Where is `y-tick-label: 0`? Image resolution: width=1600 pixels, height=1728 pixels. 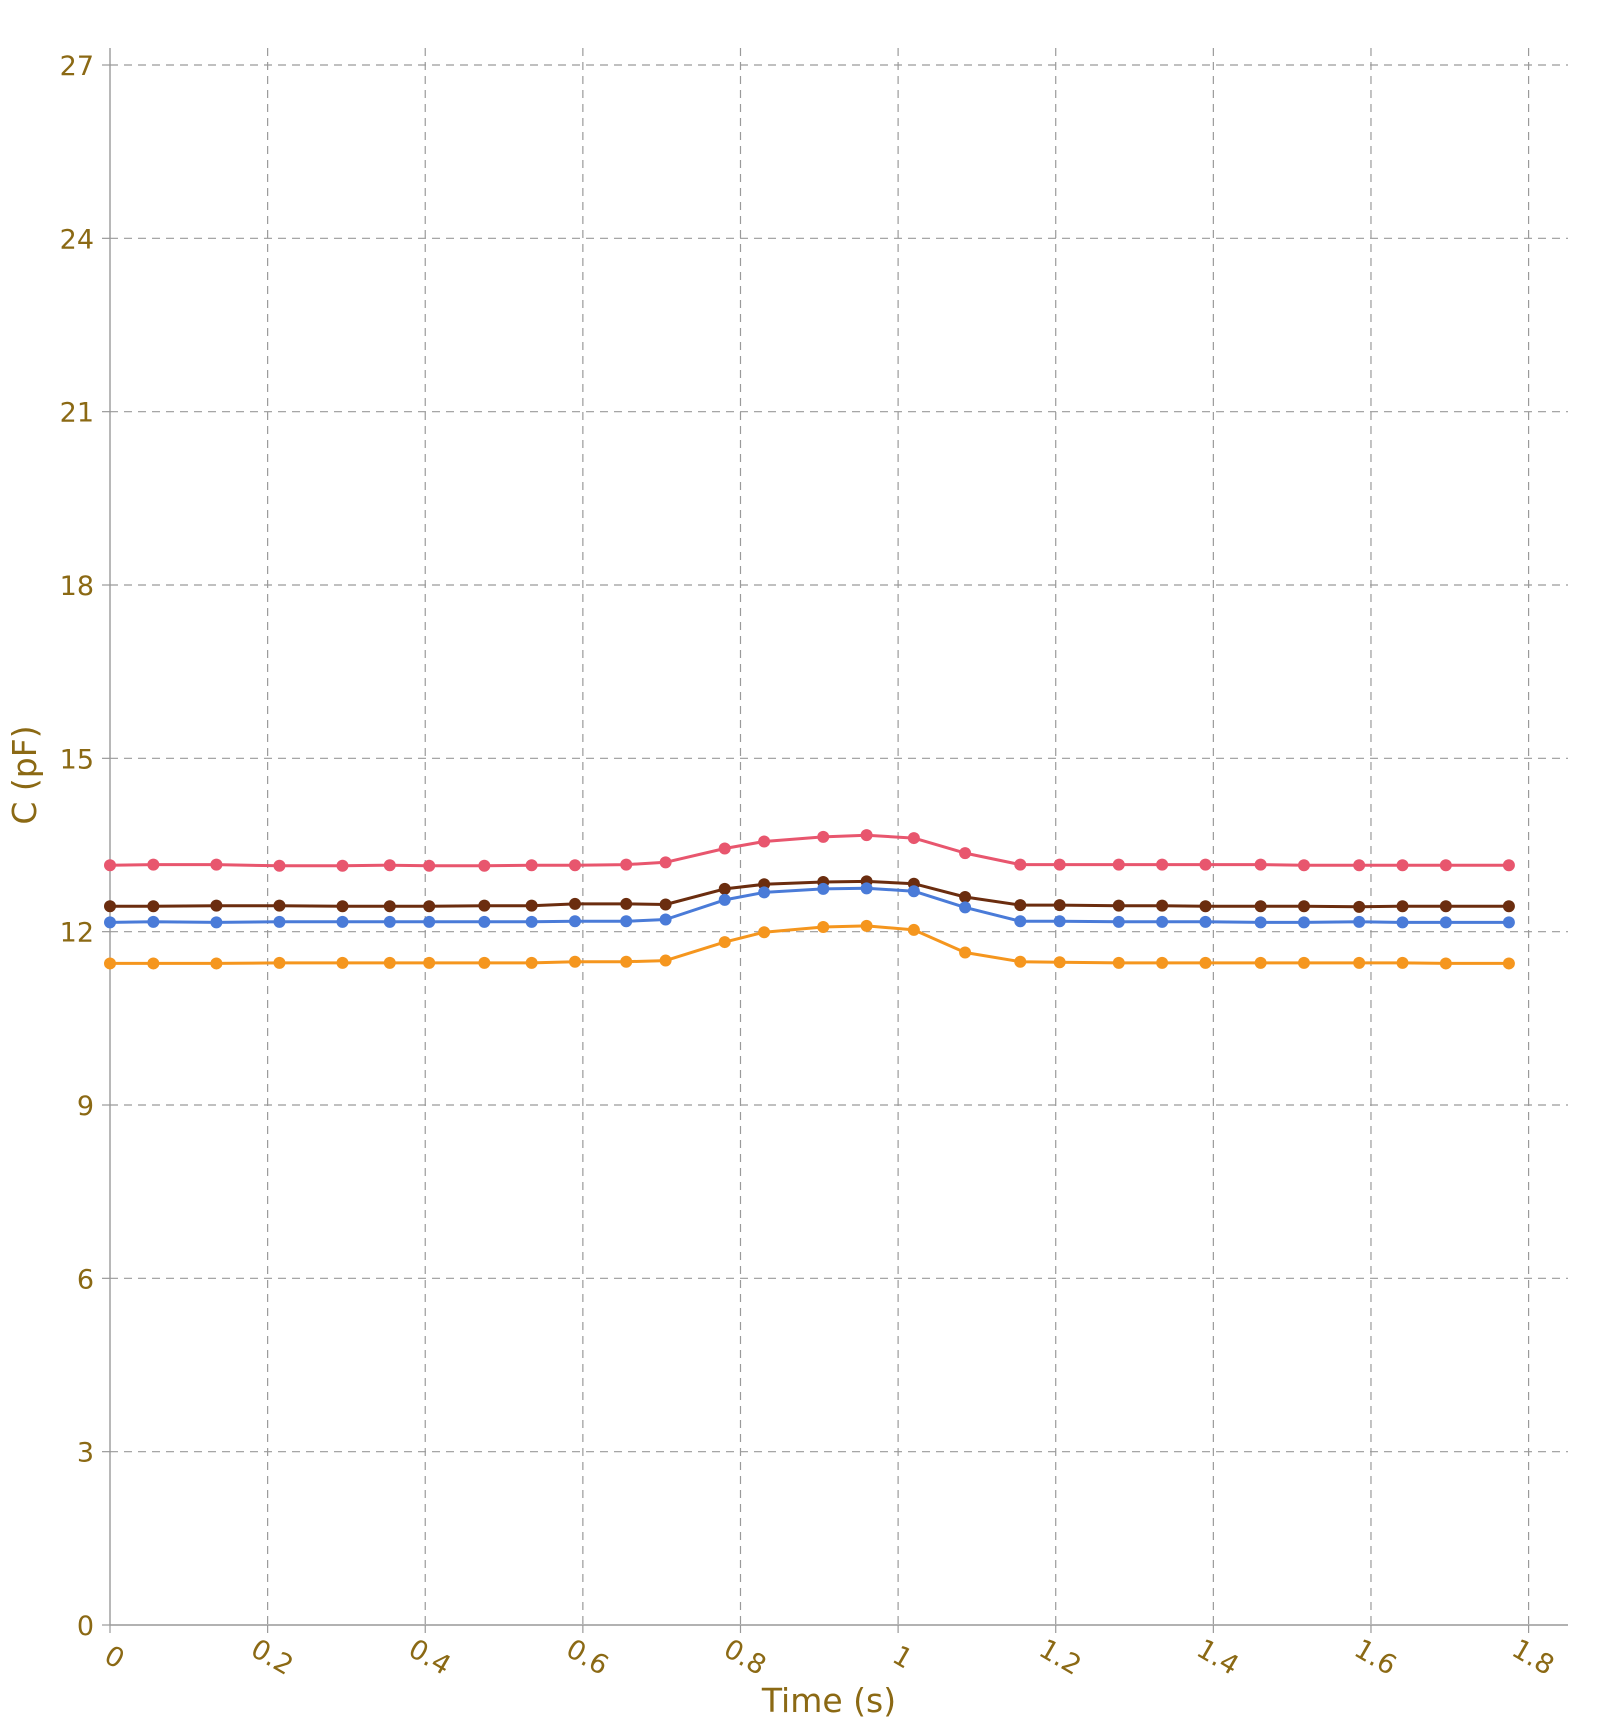 y-tick-label: 0 is located at coordinates (85, 1626).